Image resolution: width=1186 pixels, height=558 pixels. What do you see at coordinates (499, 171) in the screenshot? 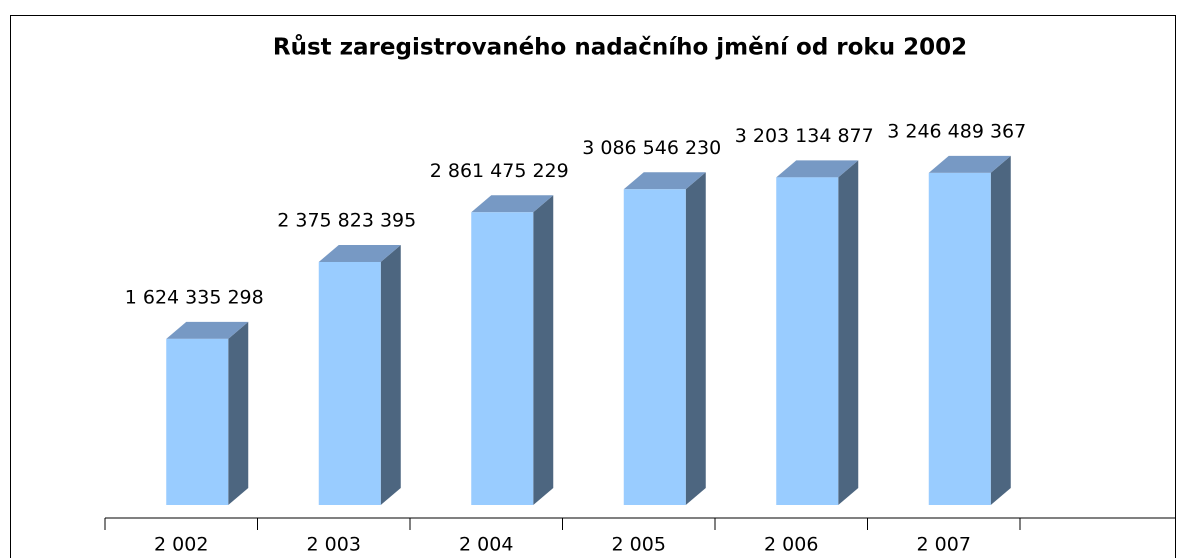
I see `data-label: 2 861 475 229` at bounding box center [499, 171].